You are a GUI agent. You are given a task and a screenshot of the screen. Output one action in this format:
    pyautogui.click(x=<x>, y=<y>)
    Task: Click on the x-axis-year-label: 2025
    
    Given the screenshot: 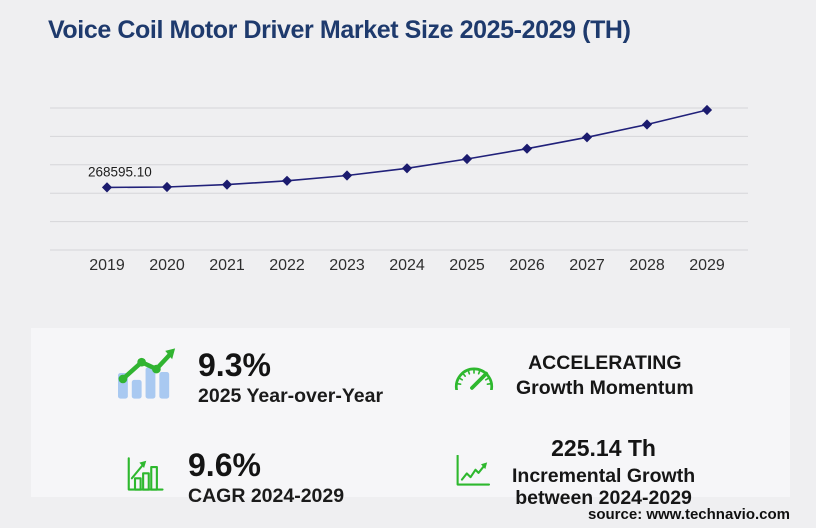 What is the action you would take?
    pyautogui.click(x=467, y=265)
    